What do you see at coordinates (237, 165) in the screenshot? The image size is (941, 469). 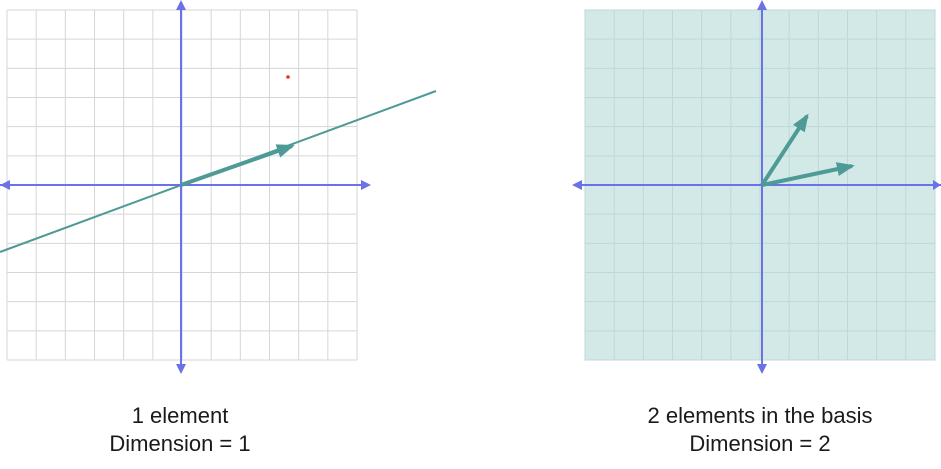 I see `left-vector` at bounding box center [237, 165].